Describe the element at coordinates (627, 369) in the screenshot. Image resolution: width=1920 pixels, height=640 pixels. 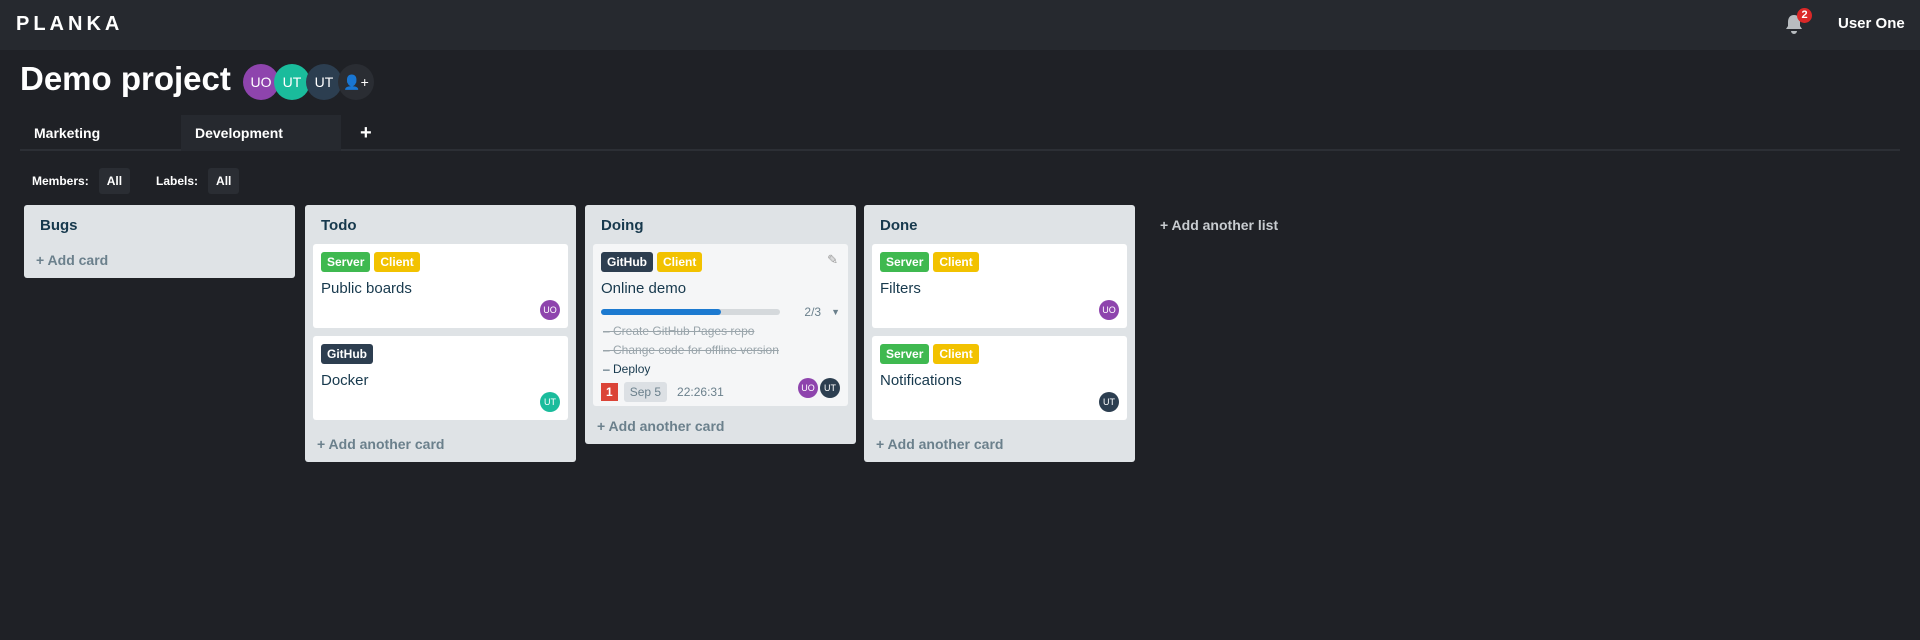
I see `task-item: – Deploy` at that location.